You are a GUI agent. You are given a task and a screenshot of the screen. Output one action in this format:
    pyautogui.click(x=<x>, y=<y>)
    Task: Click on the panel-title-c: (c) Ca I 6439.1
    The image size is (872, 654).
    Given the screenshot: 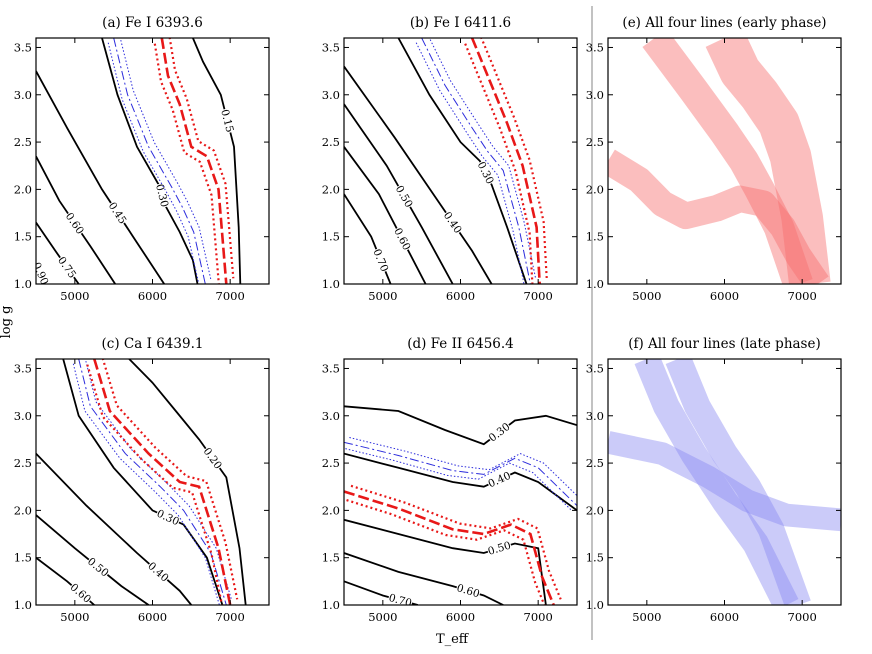 What is the action you would take?
    pyautogui.click(x=153, y=344)
    